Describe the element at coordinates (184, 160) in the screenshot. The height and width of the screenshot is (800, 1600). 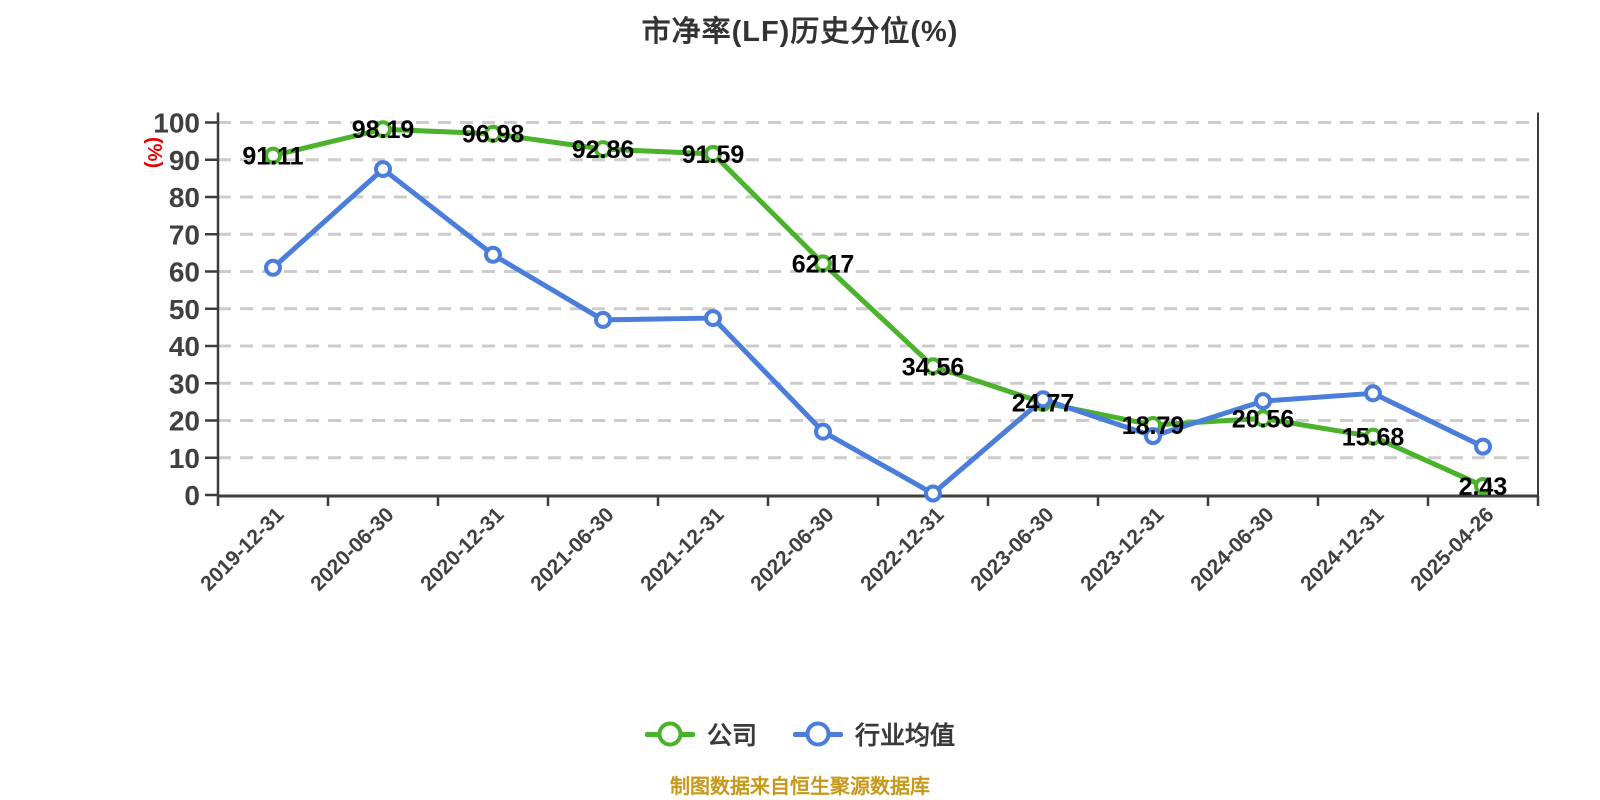
I see `y-axis-tick-label: 90` at that location.